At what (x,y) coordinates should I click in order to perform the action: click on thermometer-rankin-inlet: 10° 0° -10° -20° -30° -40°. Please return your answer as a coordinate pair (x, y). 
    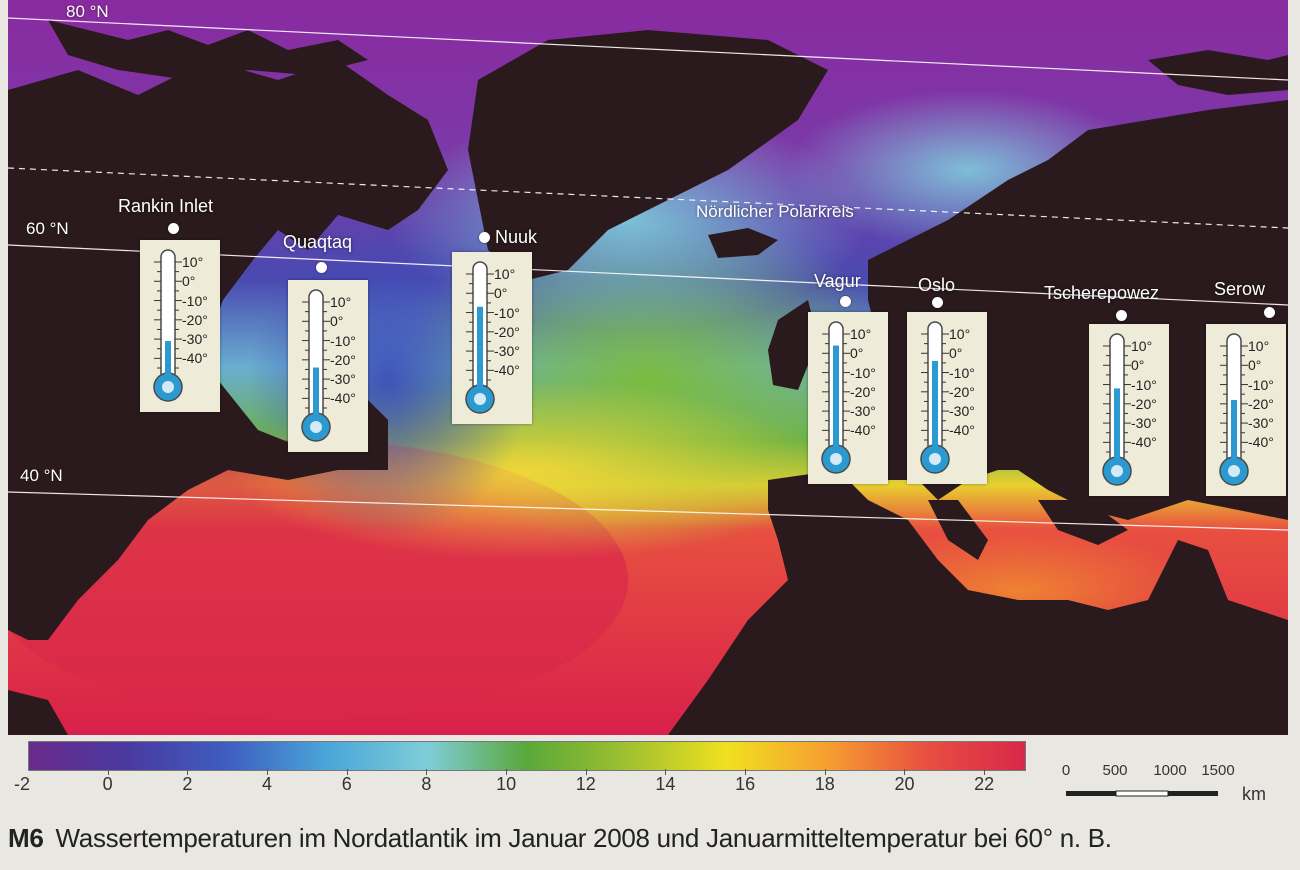
    Looking at the image, I should click on (180, 326).